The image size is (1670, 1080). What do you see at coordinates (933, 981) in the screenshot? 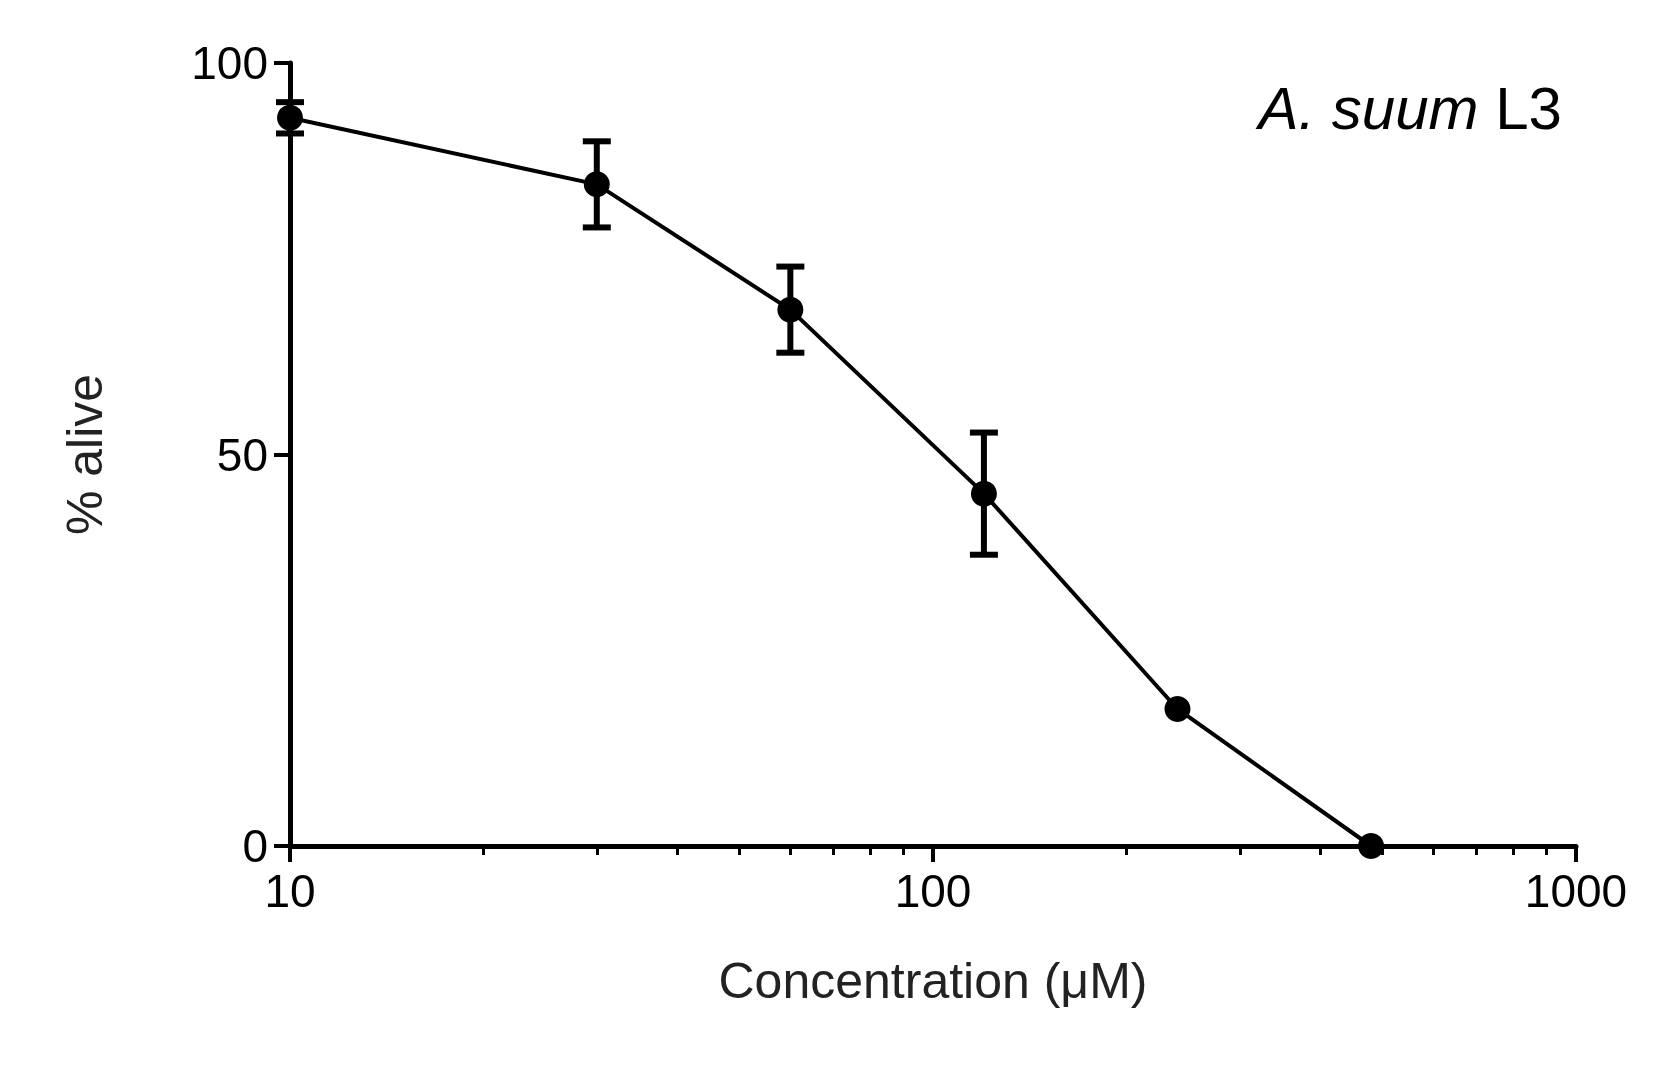
I see `x-axis-title: Concentration (μM)` at bounding box center [933, 981].